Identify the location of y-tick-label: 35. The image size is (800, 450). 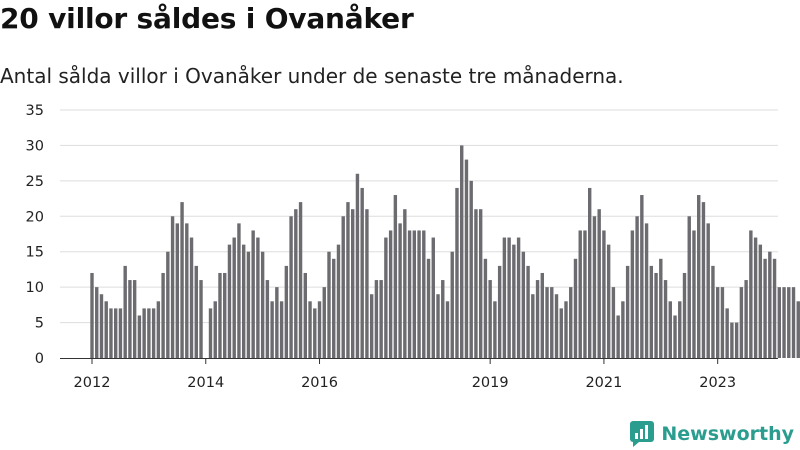
(35, 111).